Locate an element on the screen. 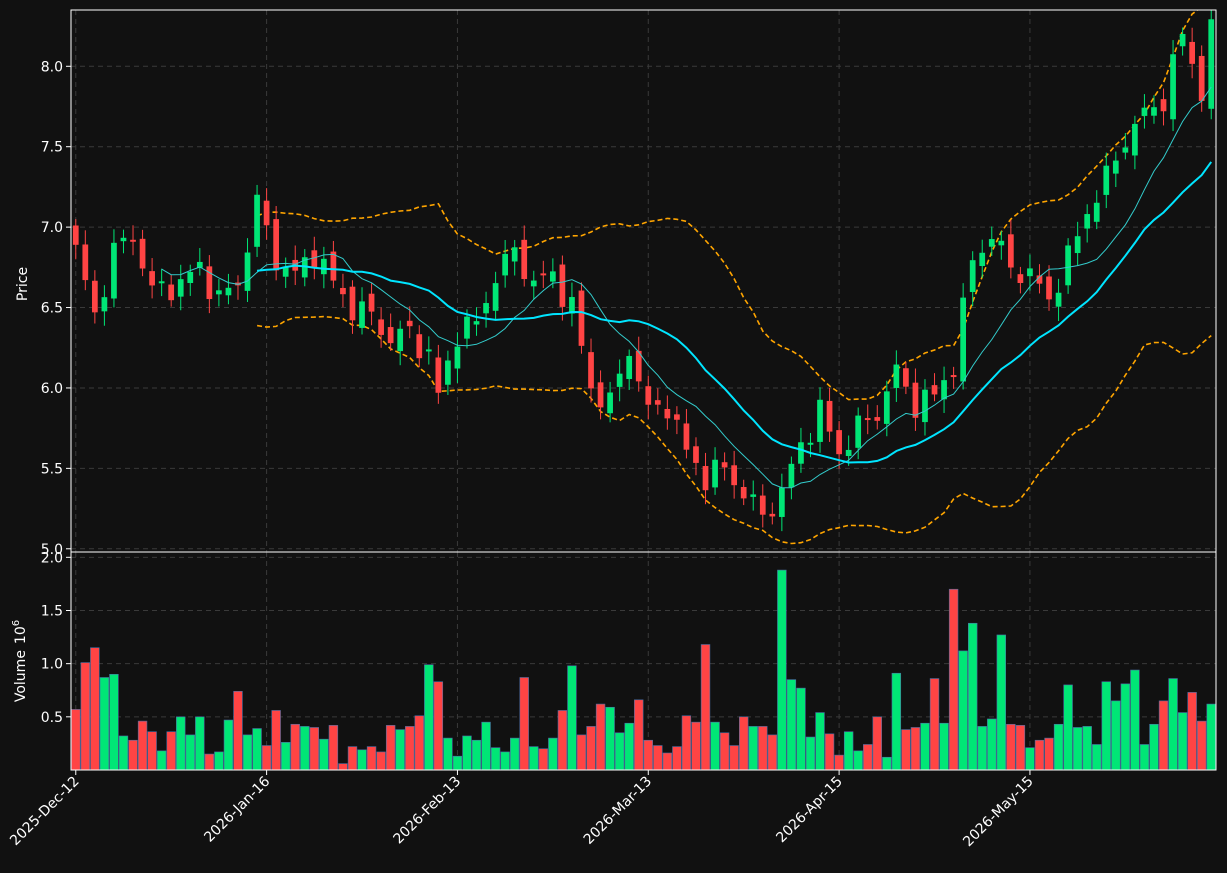 This screenshot has width=1227, height=873. volume-label-text: Volume is located at coordinates (21, 676).